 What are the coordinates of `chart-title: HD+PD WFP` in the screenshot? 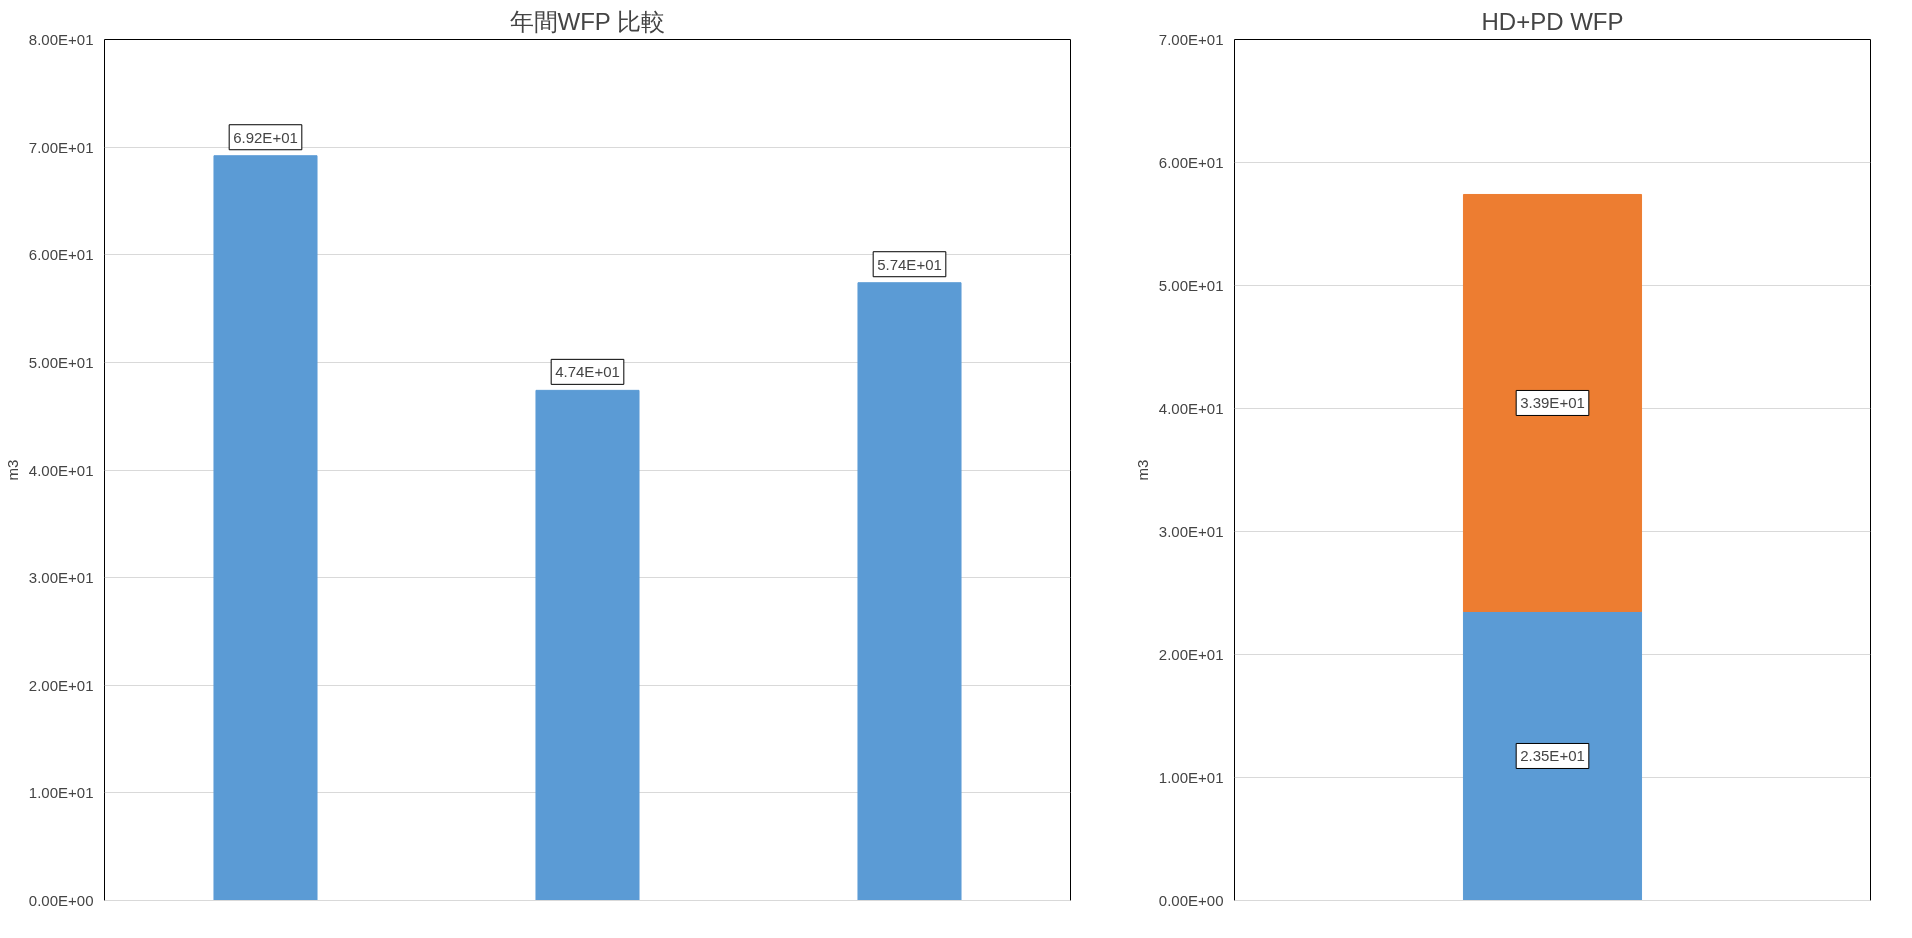 It's located at (1552, 21).